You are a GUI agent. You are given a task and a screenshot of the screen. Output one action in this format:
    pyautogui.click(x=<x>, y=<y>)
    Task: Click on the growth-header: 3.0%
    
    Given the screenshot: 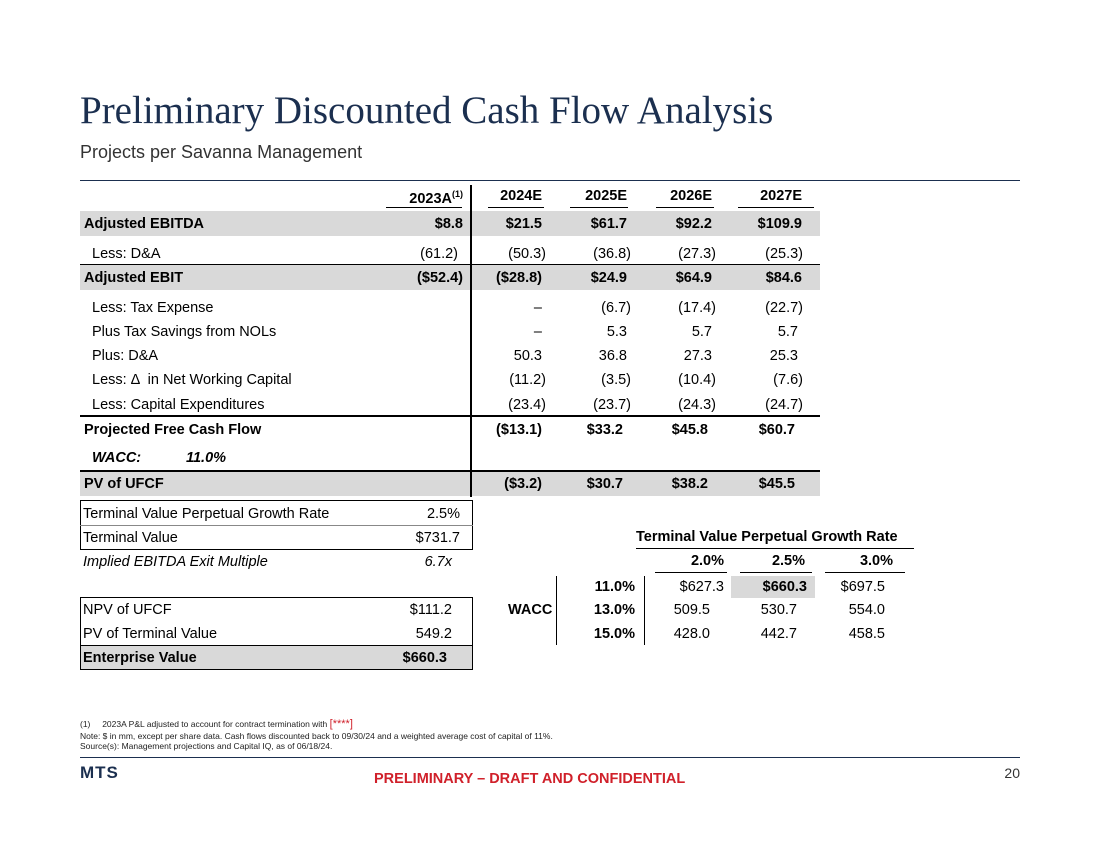 What is the action you would take?
    pyautogui.click(x=876, y=561)
    